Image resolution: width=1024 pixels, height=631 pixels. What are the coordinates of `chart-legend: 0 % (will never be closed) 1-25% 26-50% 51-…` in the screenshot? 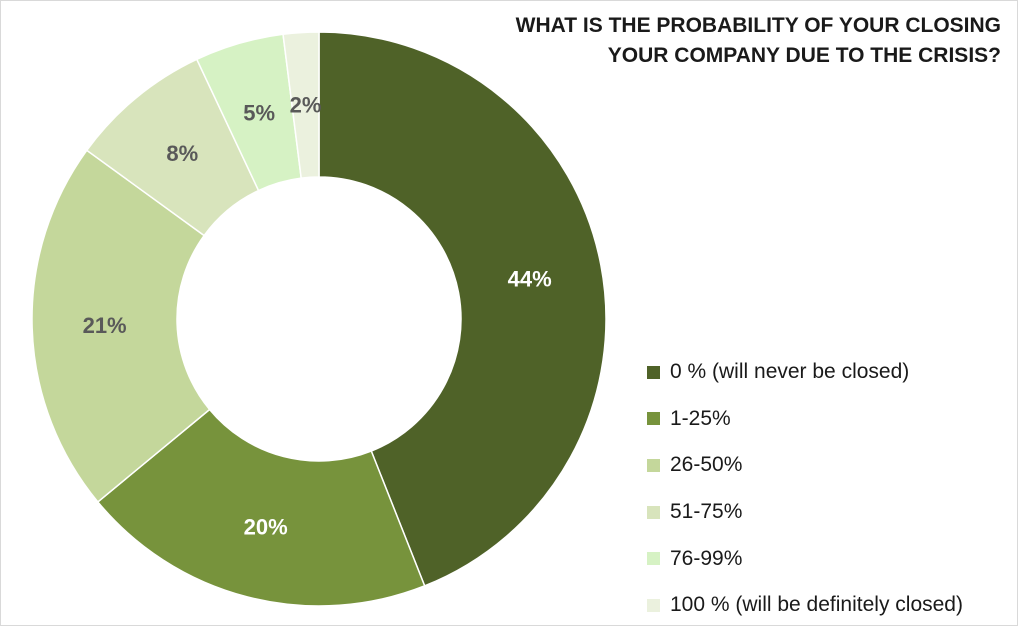 It's located at (805, 489).